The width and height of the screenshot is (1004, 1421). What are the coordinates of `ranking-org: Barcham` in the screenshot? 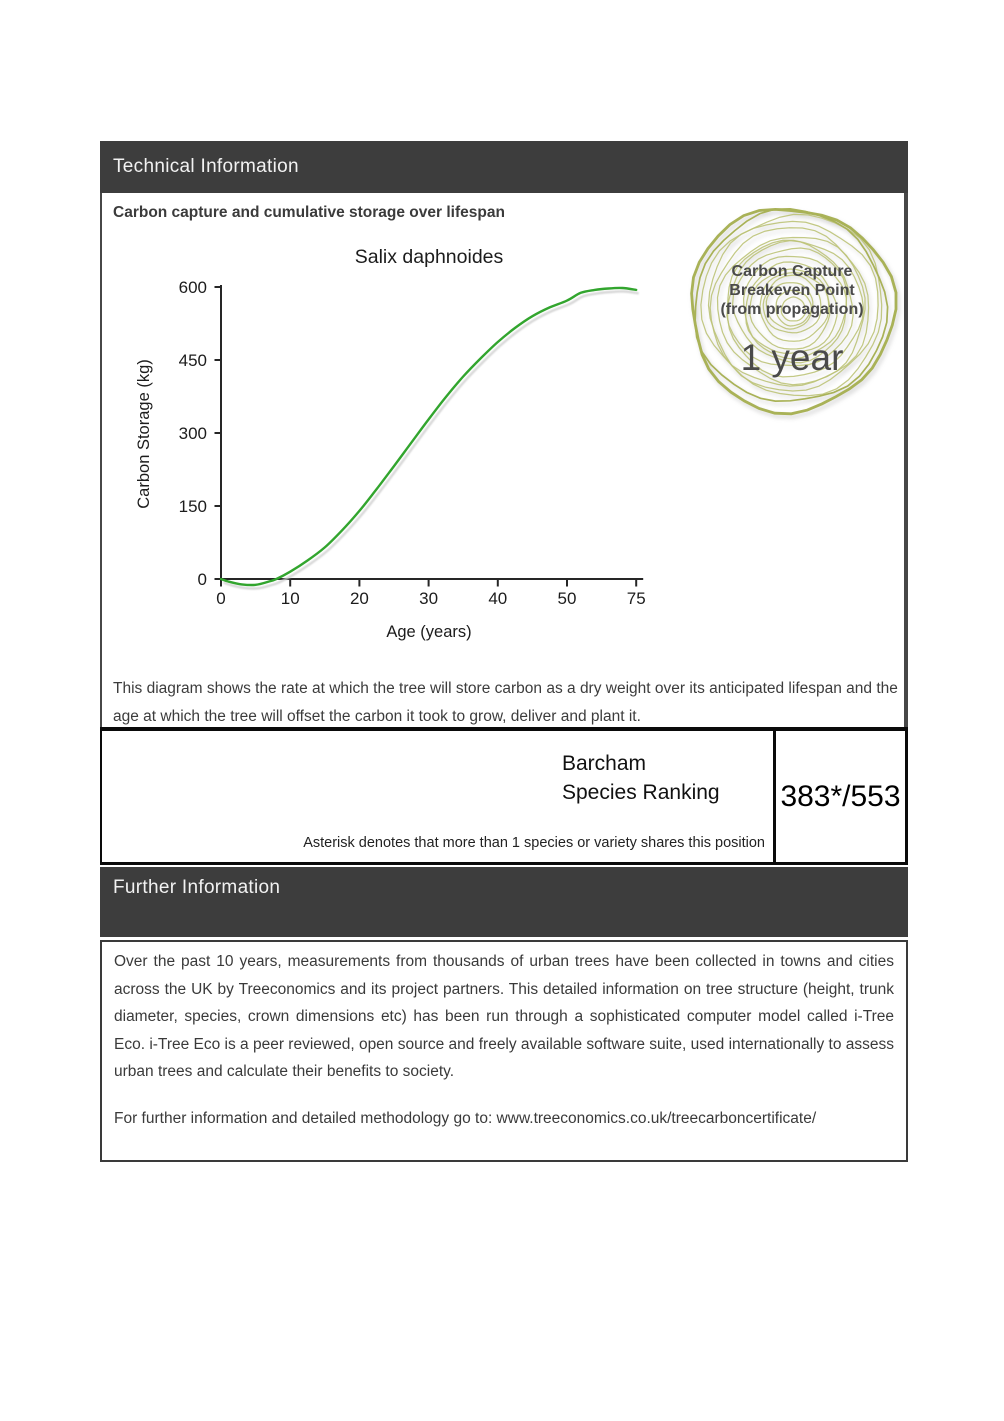 It's located at (604, 763).